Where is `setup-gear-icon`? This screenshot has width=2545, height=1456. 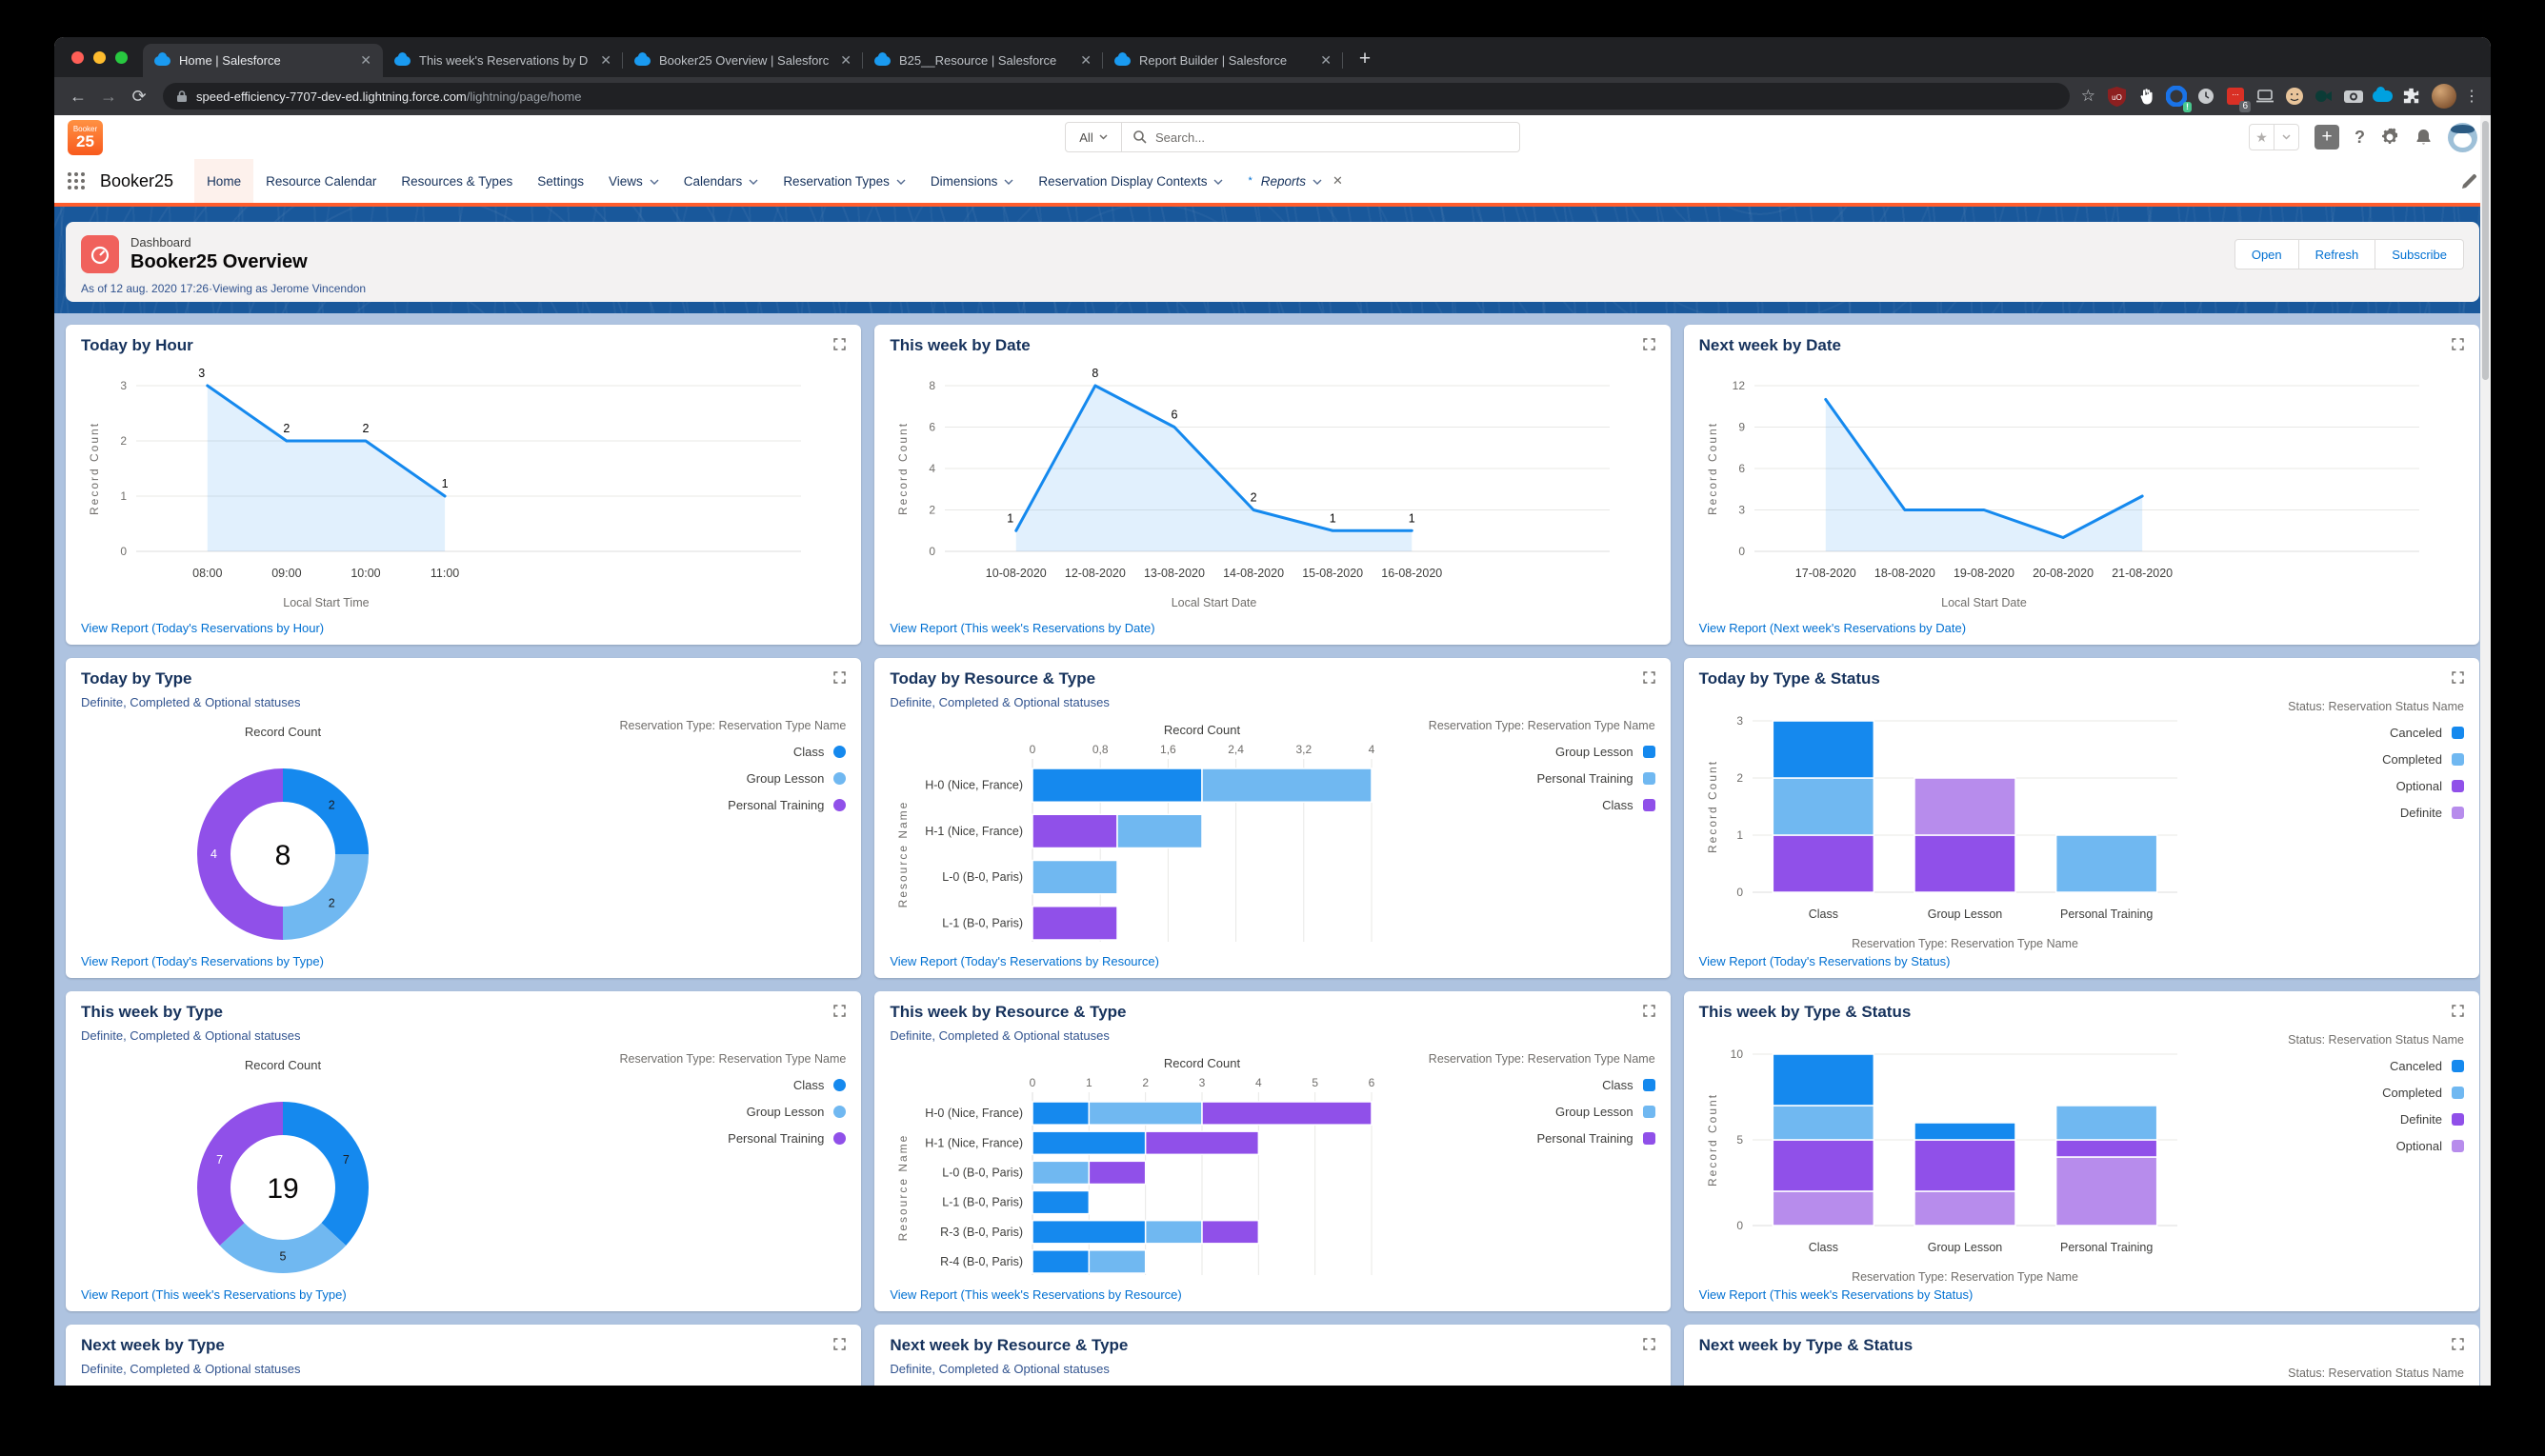 setup-gear-icon is located at coordinates (2389, 137).